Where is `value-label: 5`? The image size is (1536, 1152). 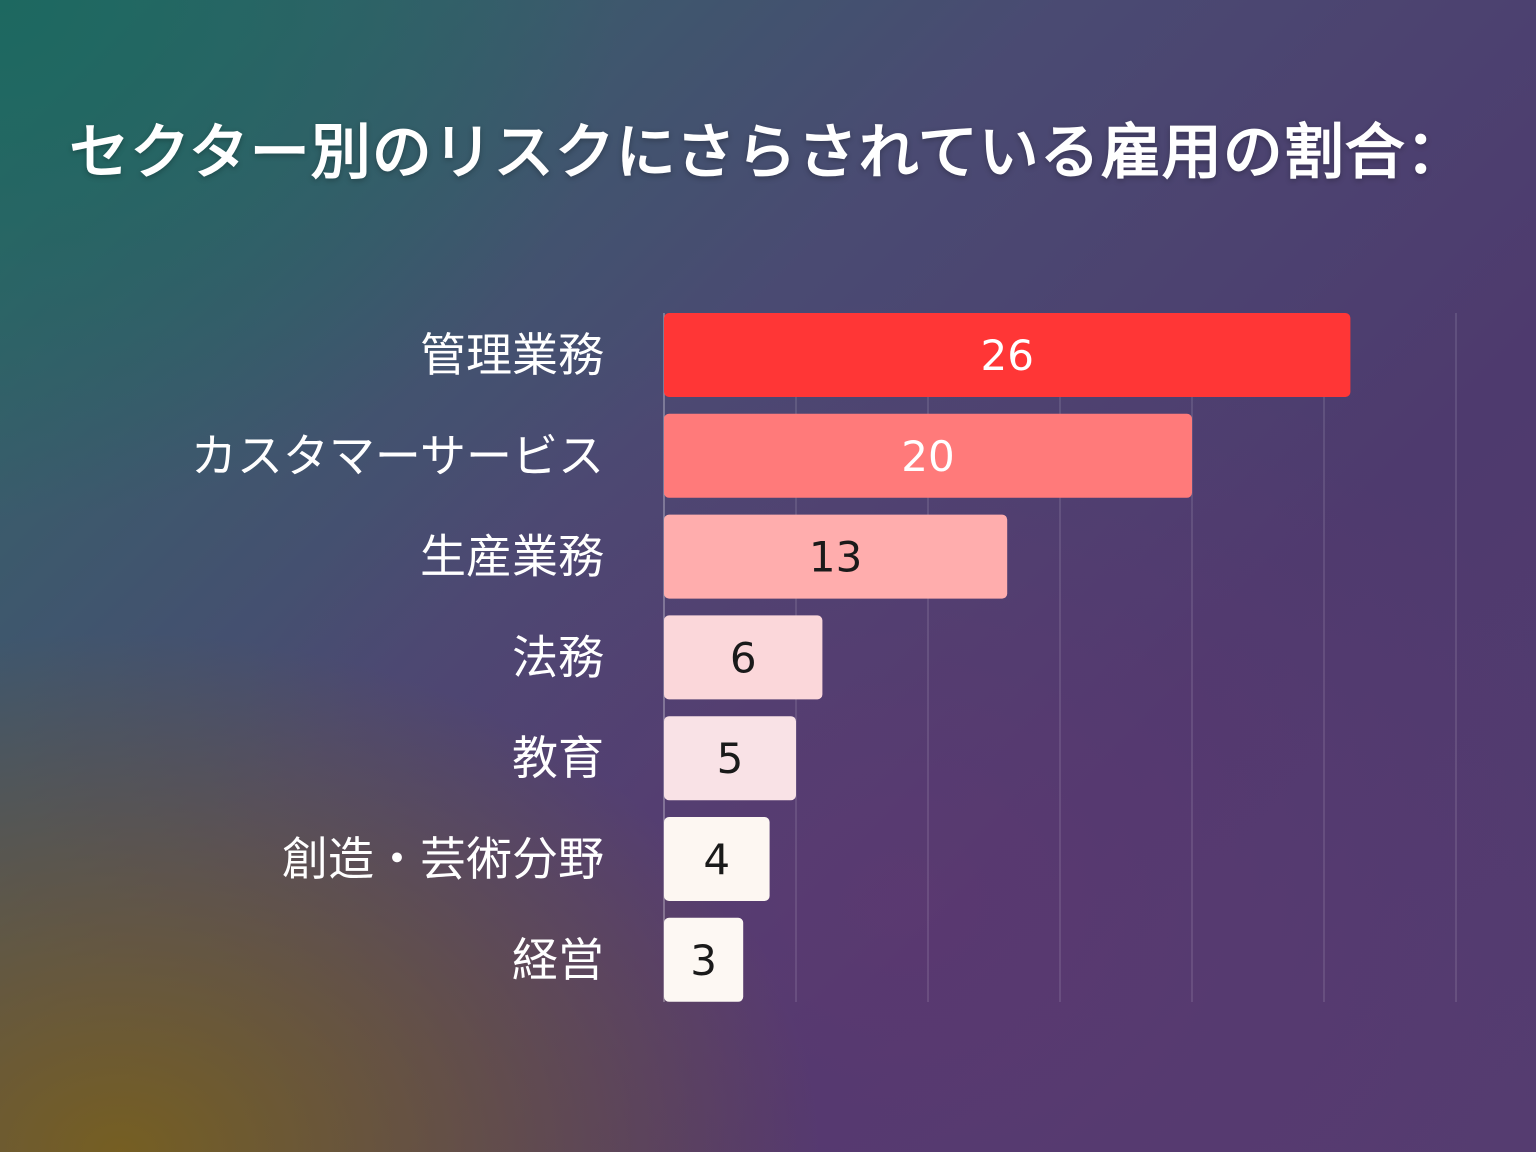 value-label: 5 is located at coordinates (730, 758).